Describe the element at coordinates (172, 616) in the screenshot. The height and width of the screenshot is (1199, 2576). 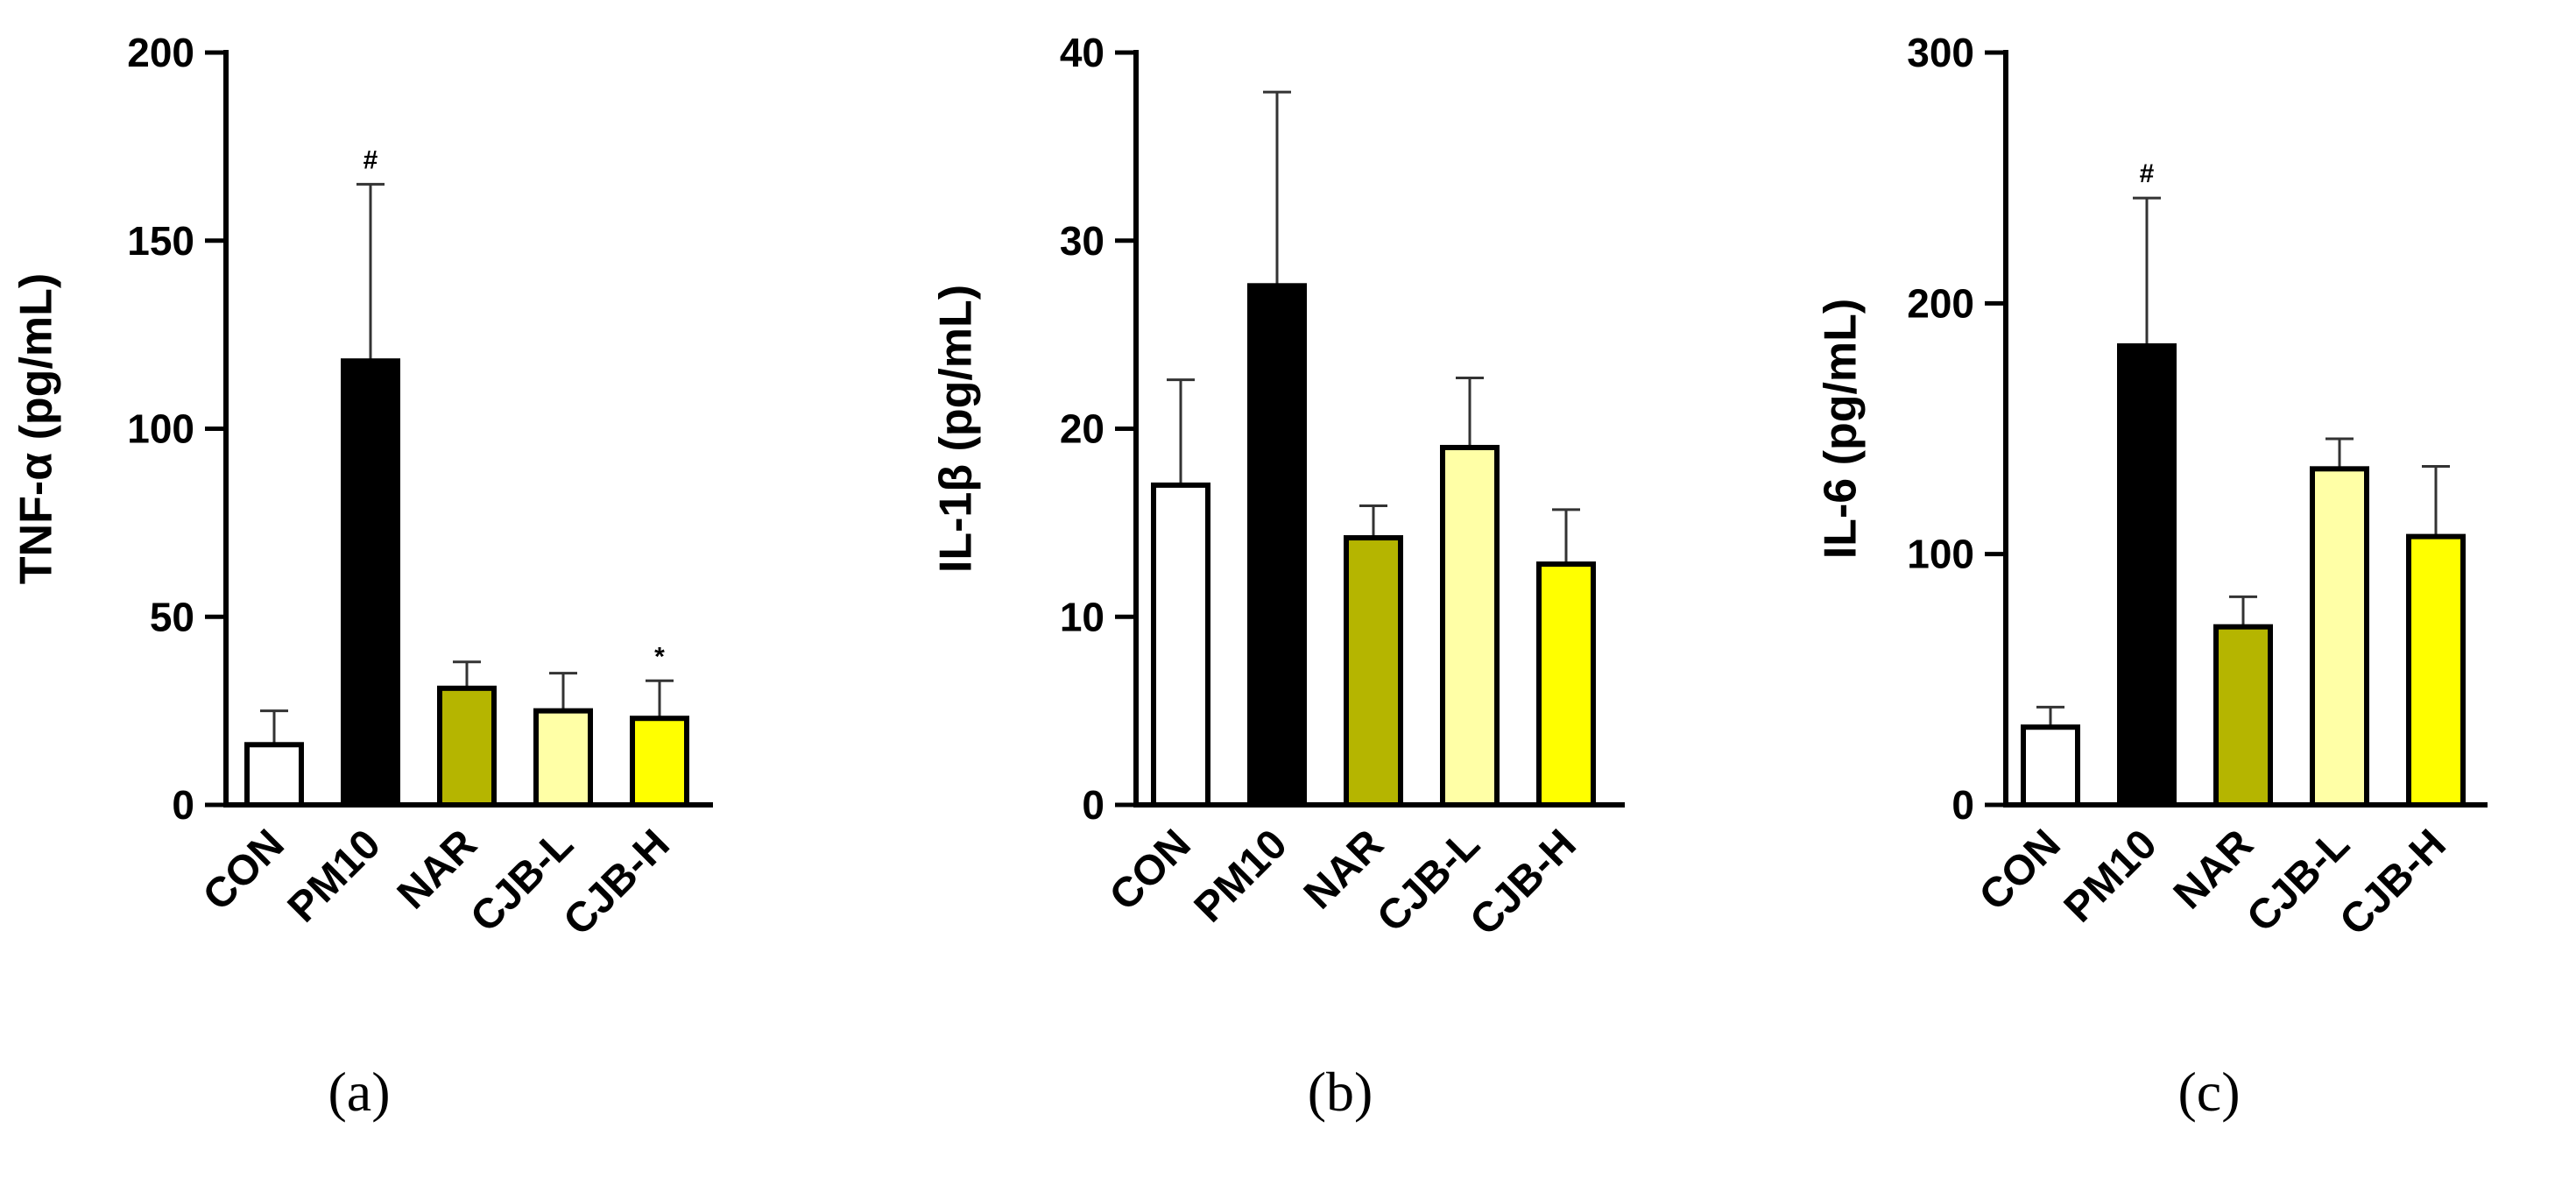
I see `y-tick-label: 50` at that location.